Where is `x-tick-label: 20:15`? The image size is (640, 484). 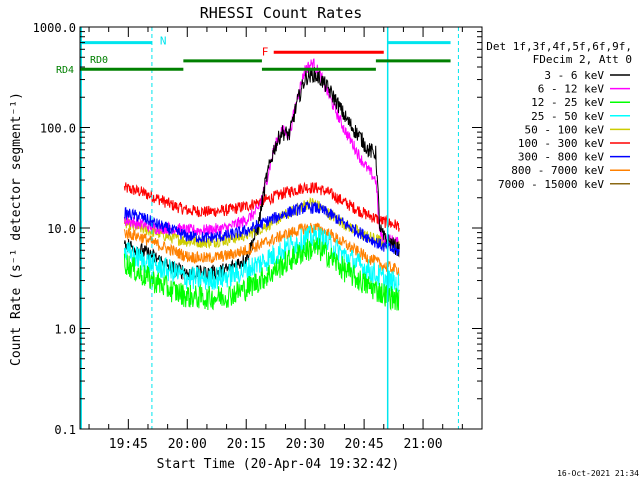 x-tick-label: 20:15 is located at coordinates (246, 444).